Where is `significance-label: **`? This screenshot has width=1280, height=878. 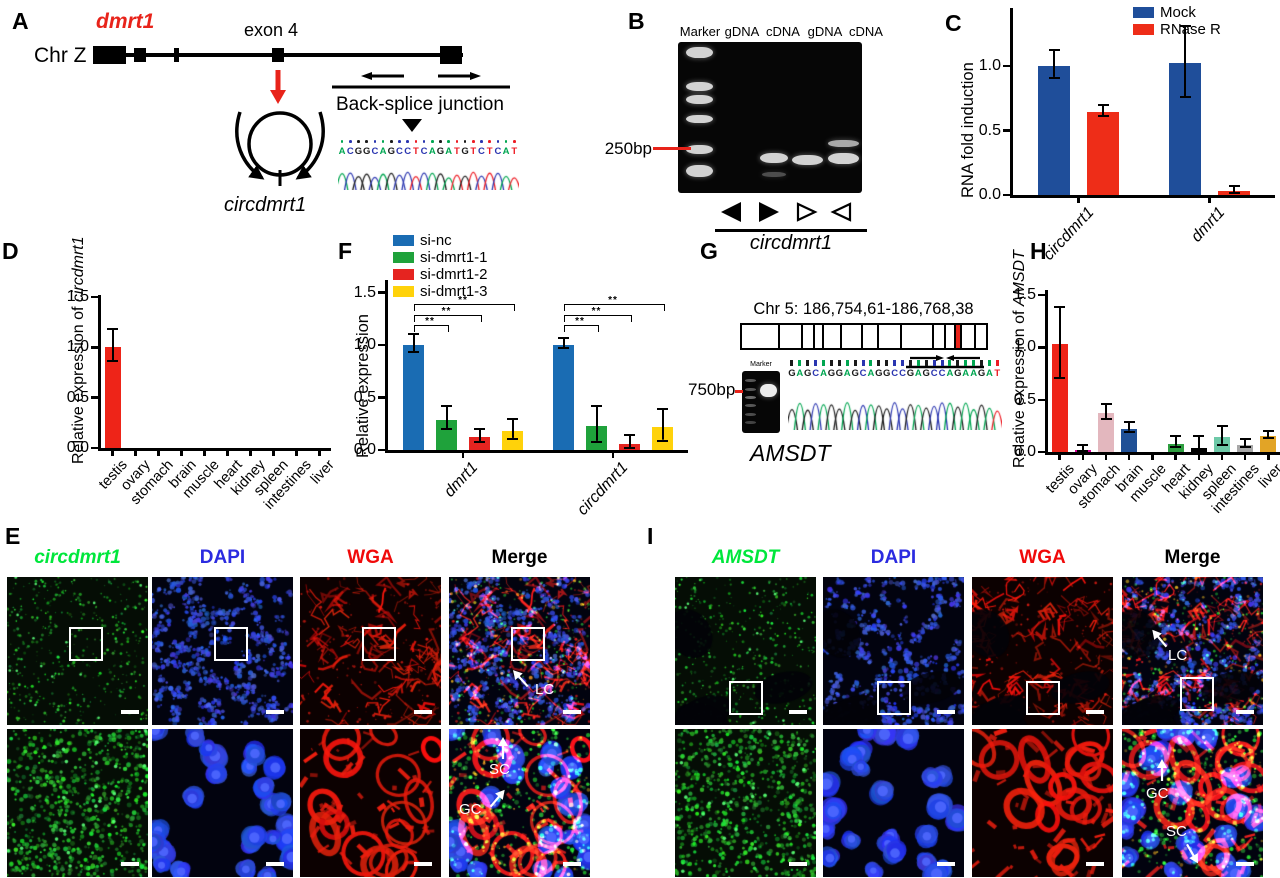 significance-label: ** is located at coordinates (430, 322).